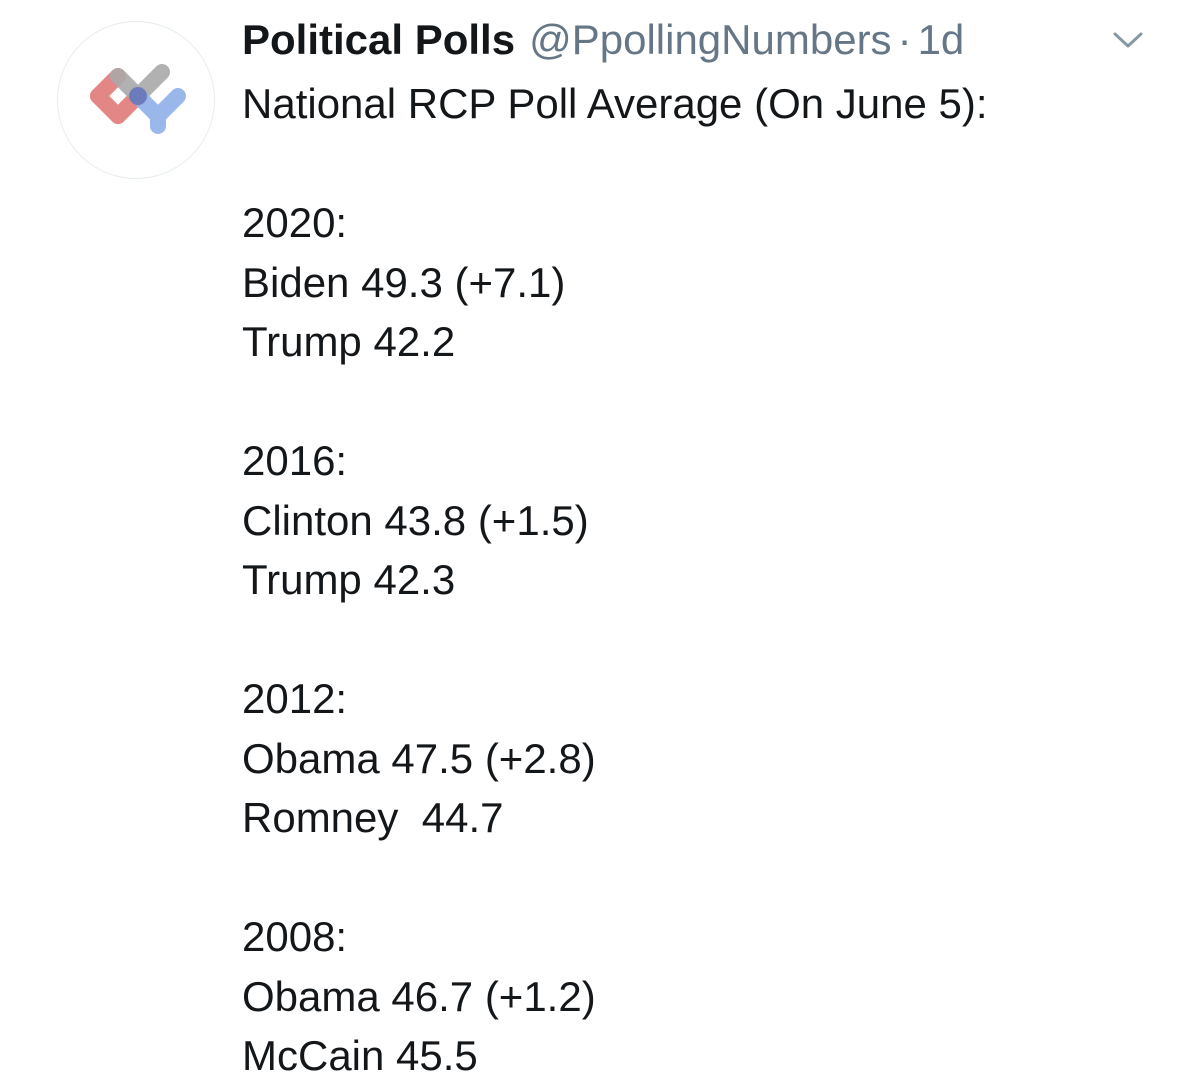  What do you see at coordinates (615, 103) in the screenshot?
I see `tweet-headline: National RCP Poll Average (On June 5):` at bounding box center [615, 103].